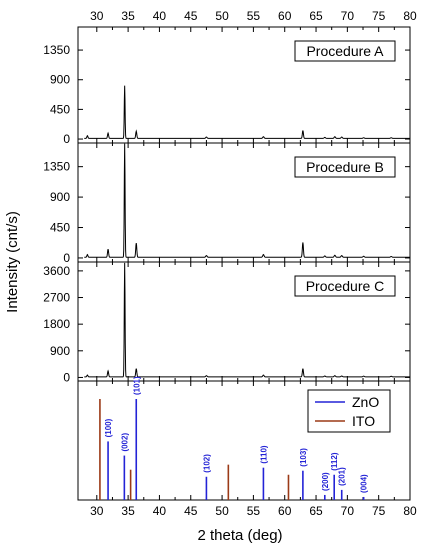 The width and height of the screenshot is (423, 550). What do you see at coordinates (12, 262) in the screenshot?
I see `y-axis-title: Intensity (cnt/s)` at bounding box center [12, 262].